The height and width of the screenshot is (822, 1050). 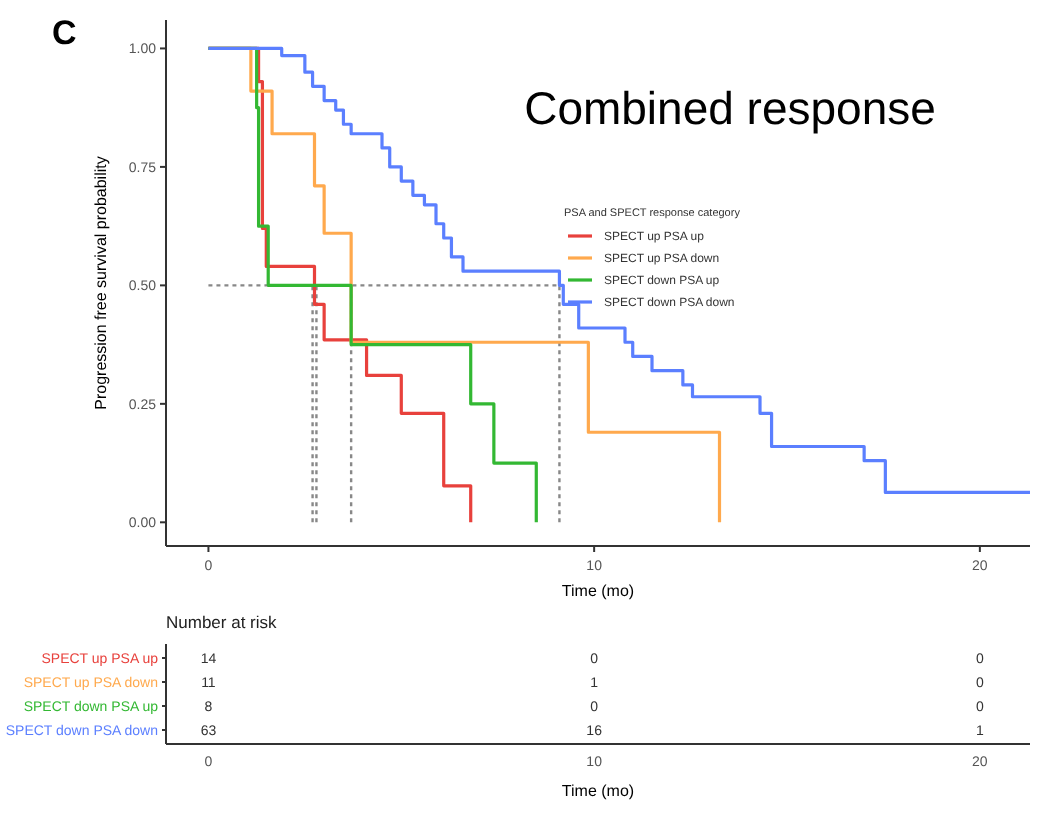 I want to click on chart-title: Number at risk, so click(x=222, y=622).